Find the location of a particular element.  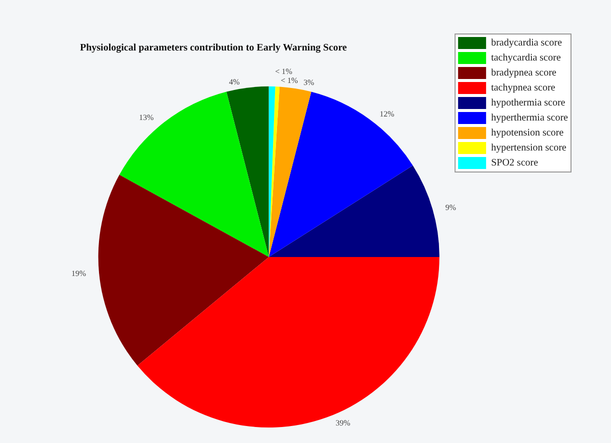

data-label: 19% is located at coordinates (78, 273).